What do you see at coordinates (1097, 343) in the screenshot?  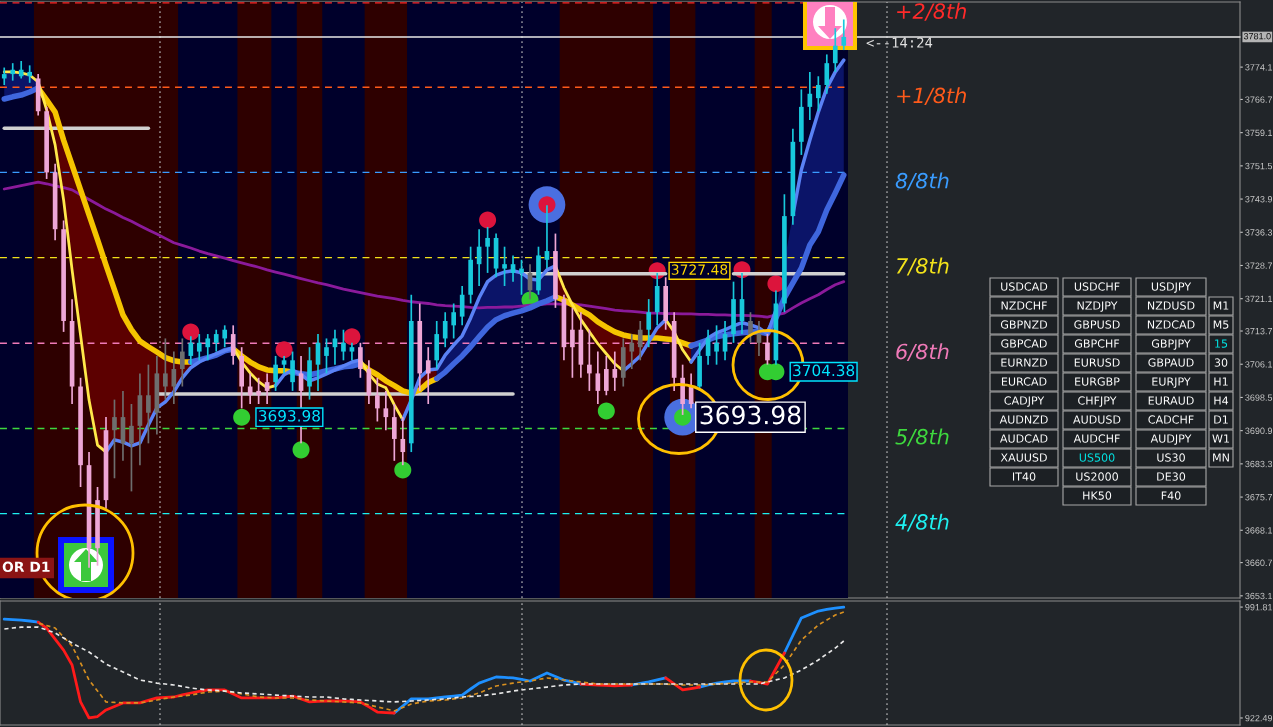 I see `text: GBPCHF` at bounding box center [1097, 343].